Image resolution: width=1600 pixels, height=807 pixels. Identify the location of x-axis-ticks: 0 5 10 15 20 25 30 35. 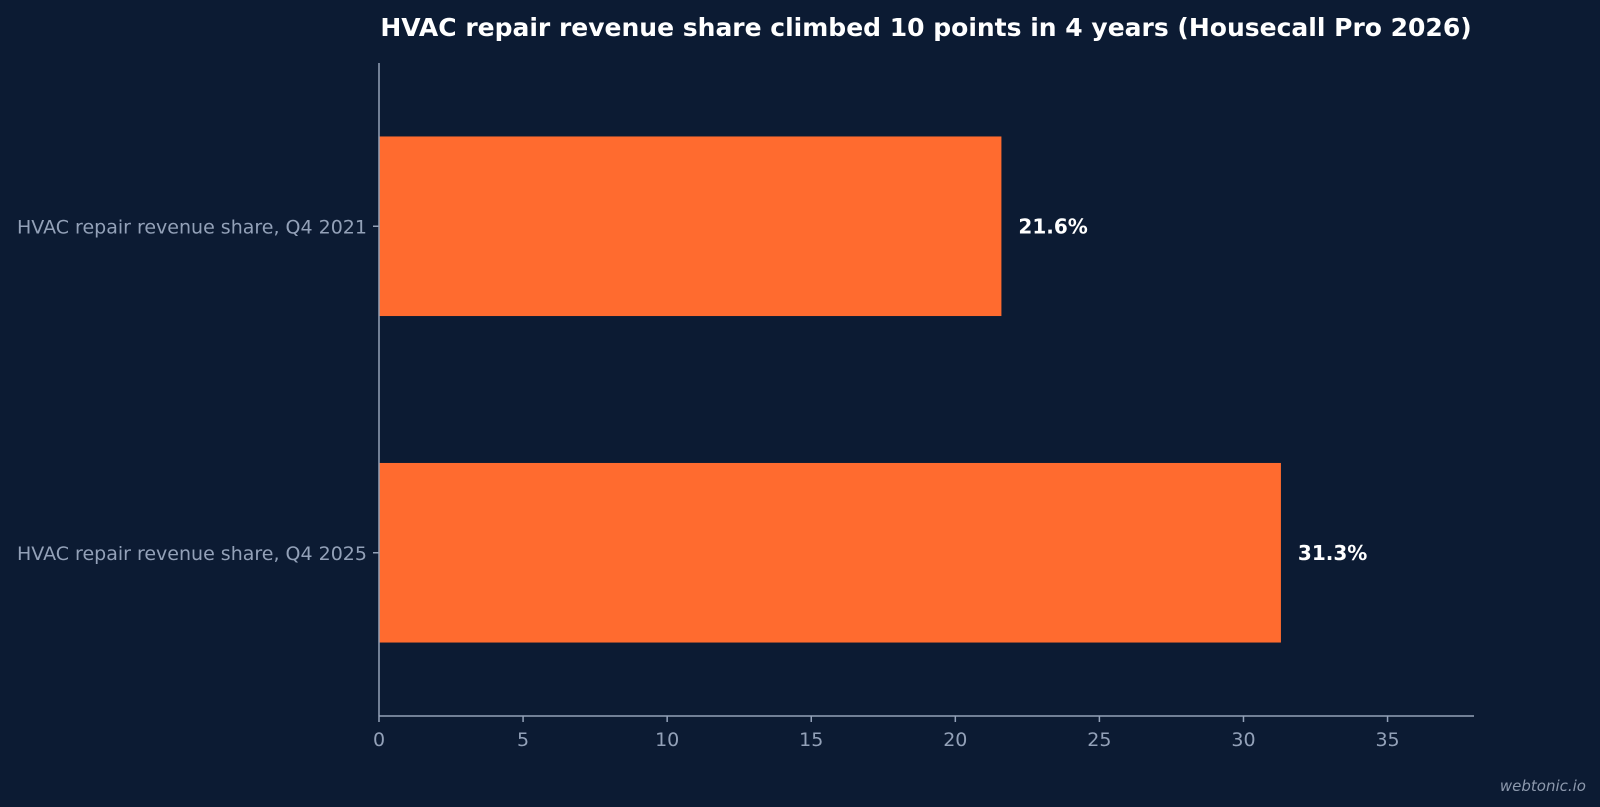
(886, 733).